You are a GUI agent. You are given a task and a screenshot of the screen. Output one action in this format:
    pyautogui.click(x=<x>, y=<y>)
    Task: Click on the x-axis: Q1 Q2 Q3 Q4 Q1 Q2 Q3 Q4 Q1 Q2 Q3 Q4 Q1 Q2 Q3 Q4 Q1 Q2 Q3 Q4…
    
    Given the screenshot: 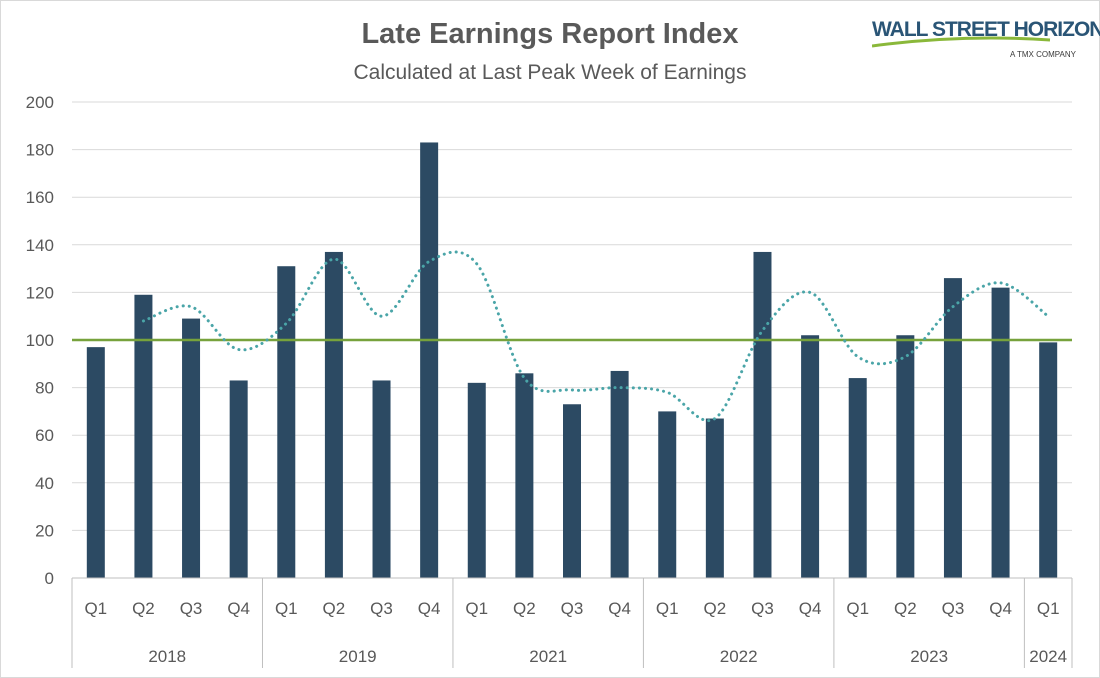 What is the action you would take?
    pyautogui.click(x=572, y=622)
    